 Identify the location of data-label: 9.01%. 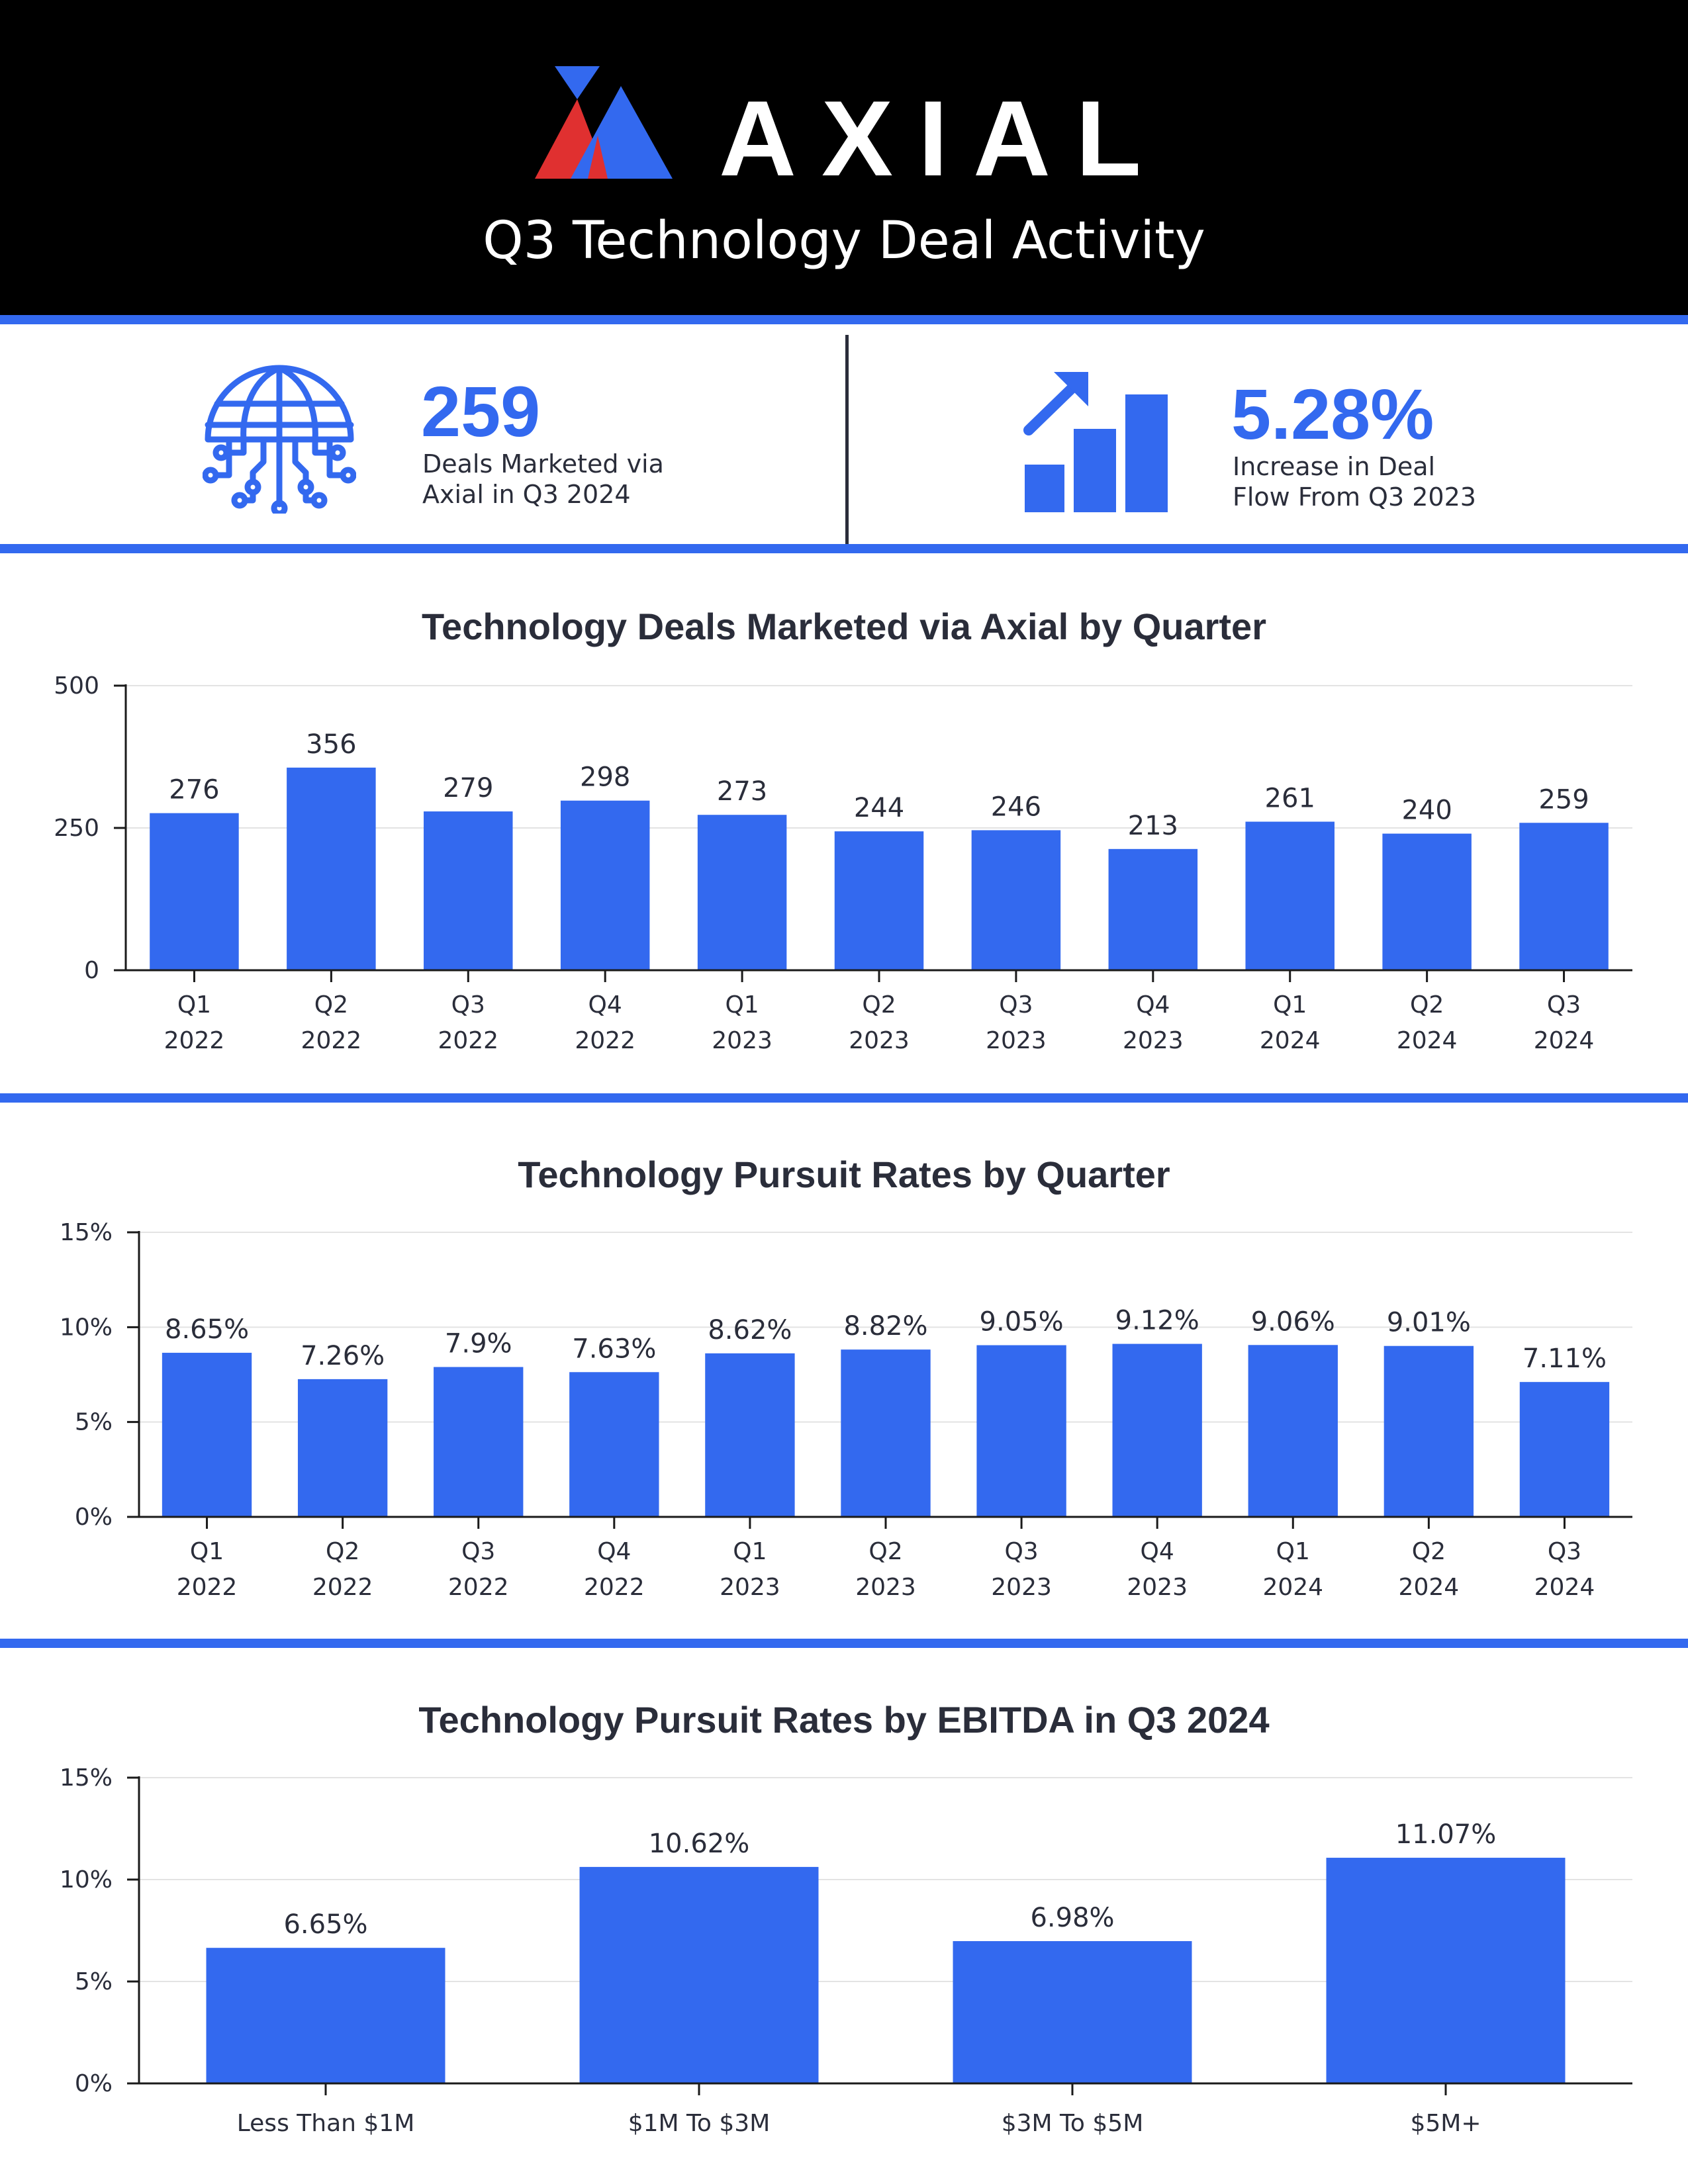
(1429, 1323).